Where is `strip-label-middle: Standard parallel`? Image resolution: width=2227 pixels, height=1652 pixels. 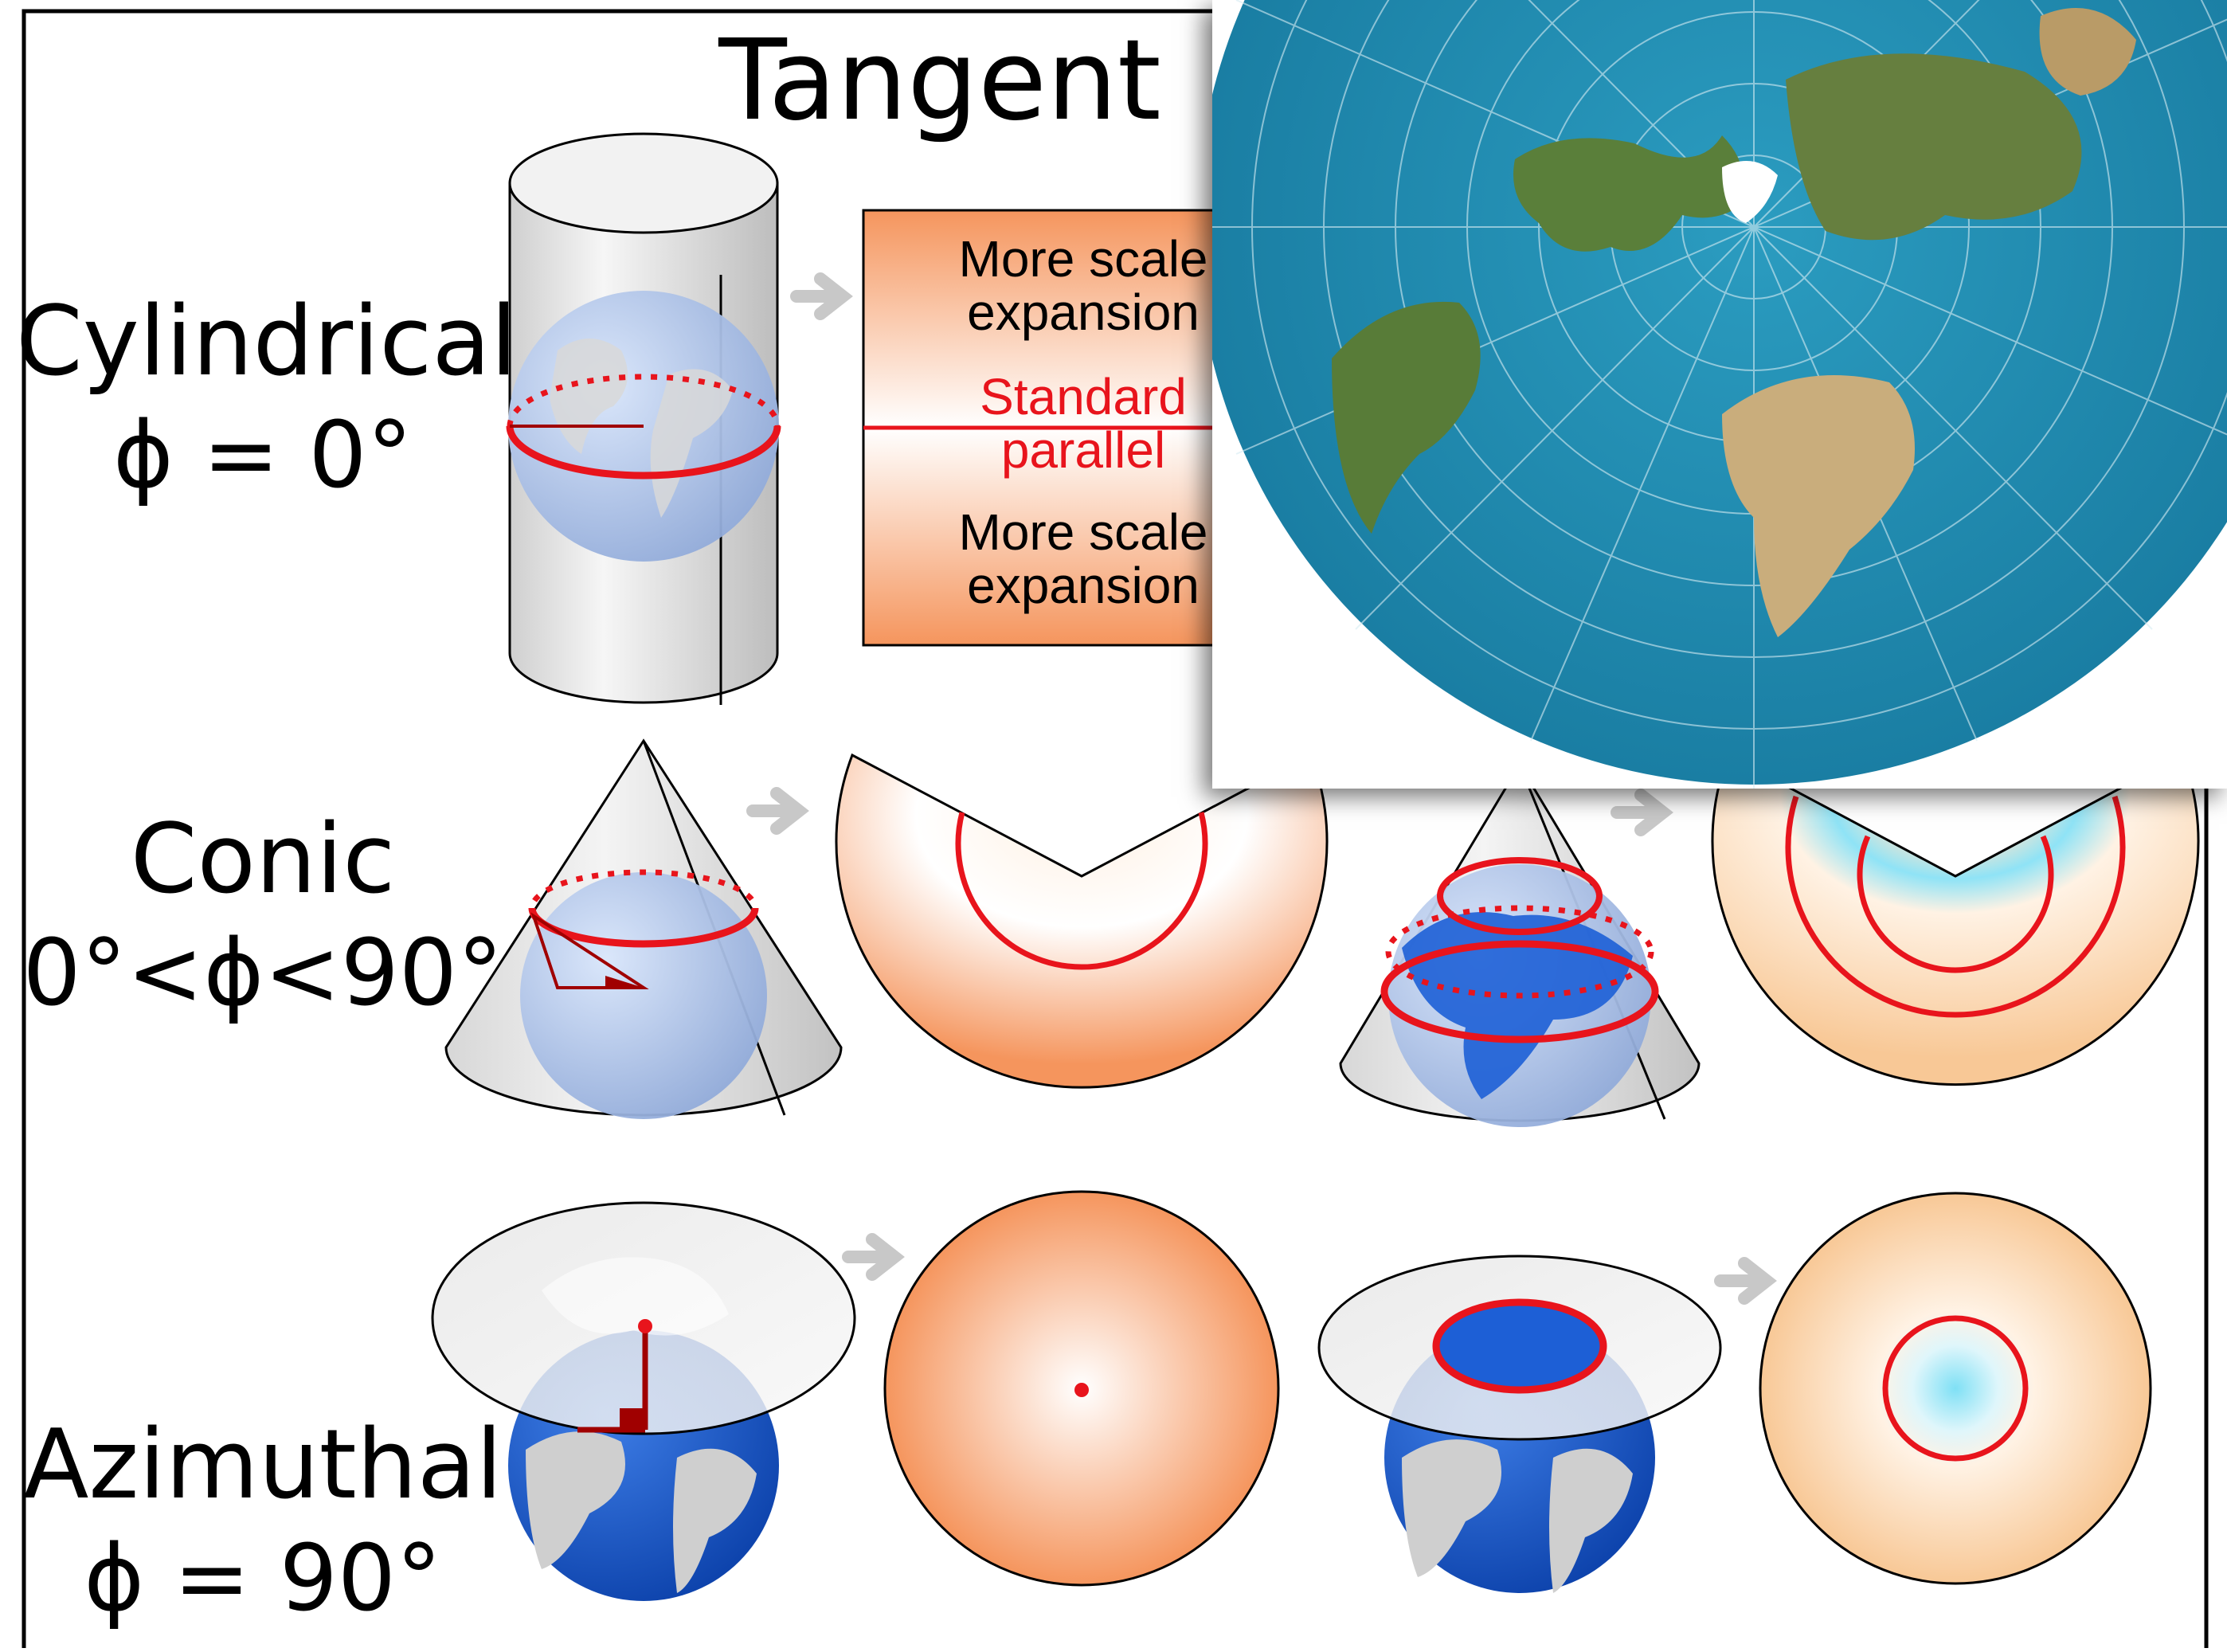
strip-label-middle: Standard parallel is located at coordinates (1083, 423).